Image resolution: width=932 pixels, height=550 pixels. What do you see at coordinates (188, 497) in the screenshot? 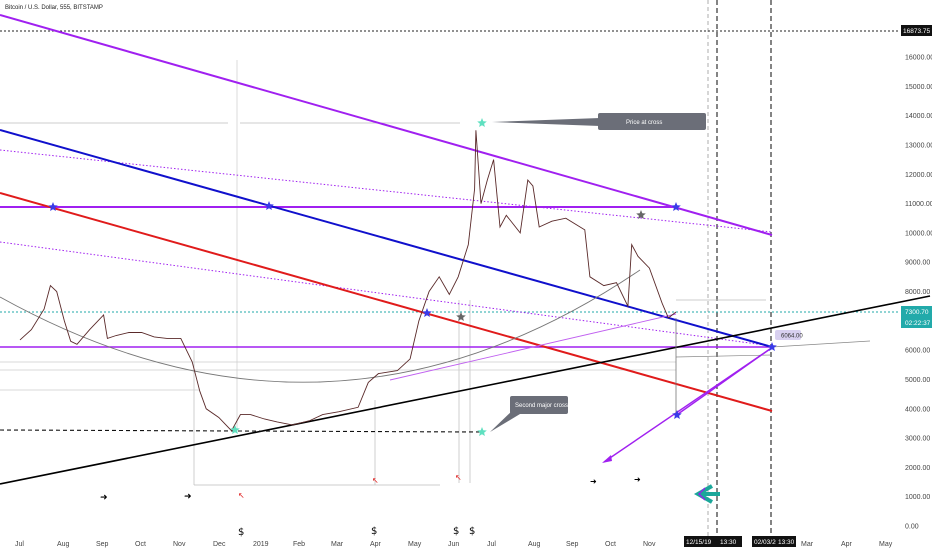
I see `event-marker-arrow-2: ➜` at bounding box center [188, 497].